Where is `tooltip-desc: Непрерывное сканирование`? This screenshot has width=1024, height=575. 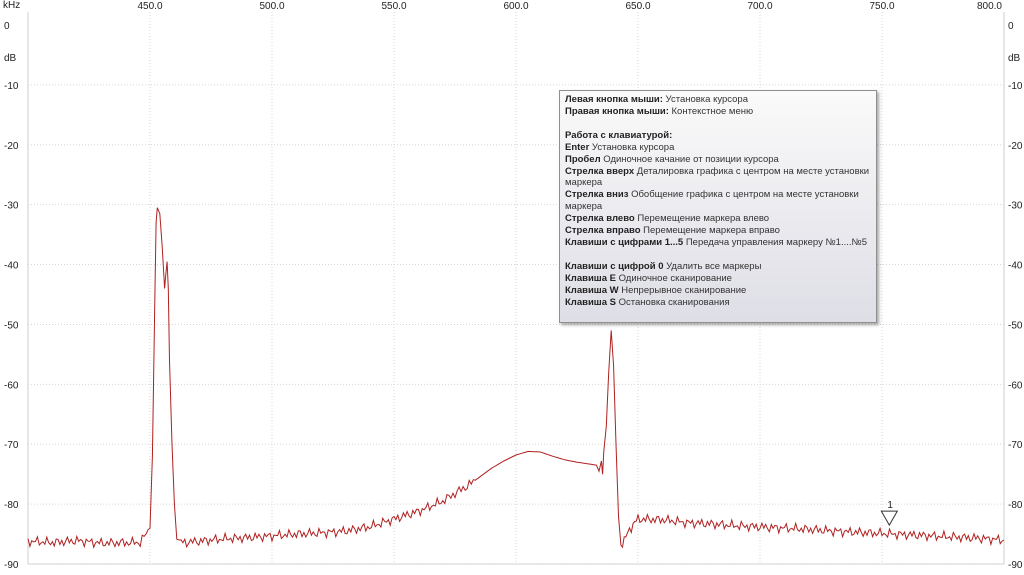
tooltip-desc: Непрерывное сканирование is located at coordinates (682, 290).